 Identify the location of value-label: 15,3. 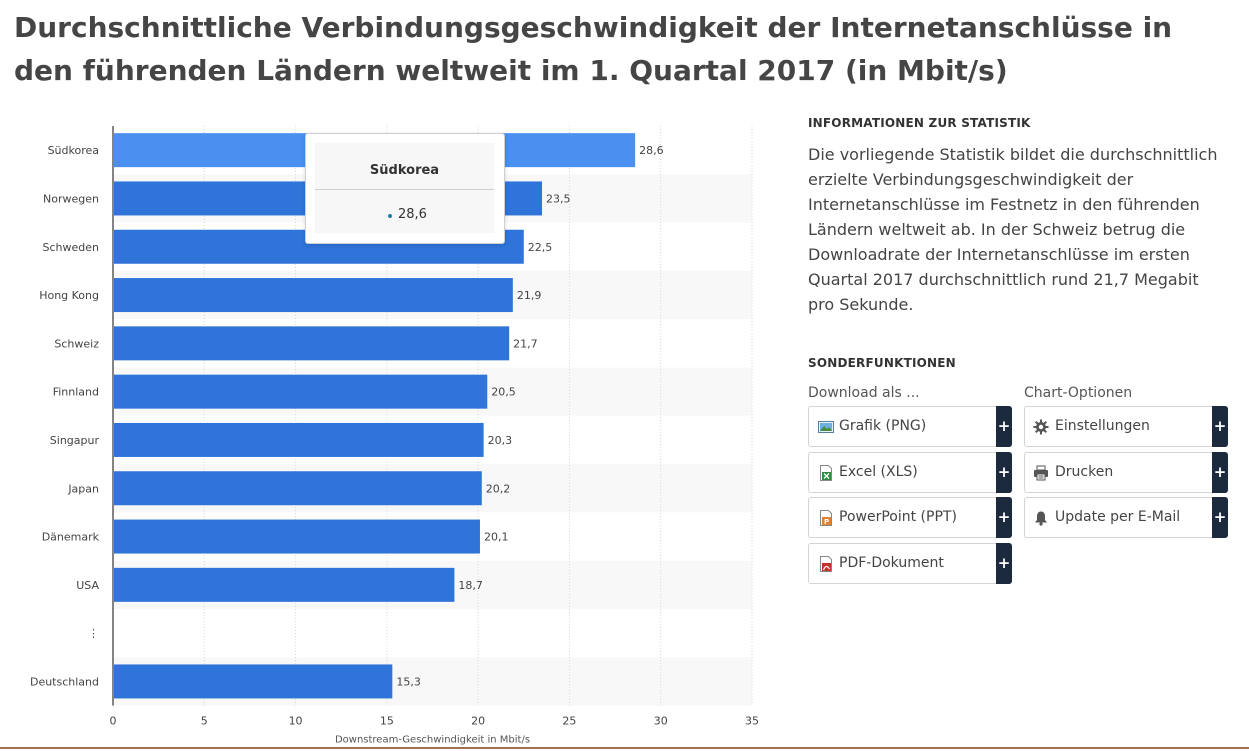
(408, 681).